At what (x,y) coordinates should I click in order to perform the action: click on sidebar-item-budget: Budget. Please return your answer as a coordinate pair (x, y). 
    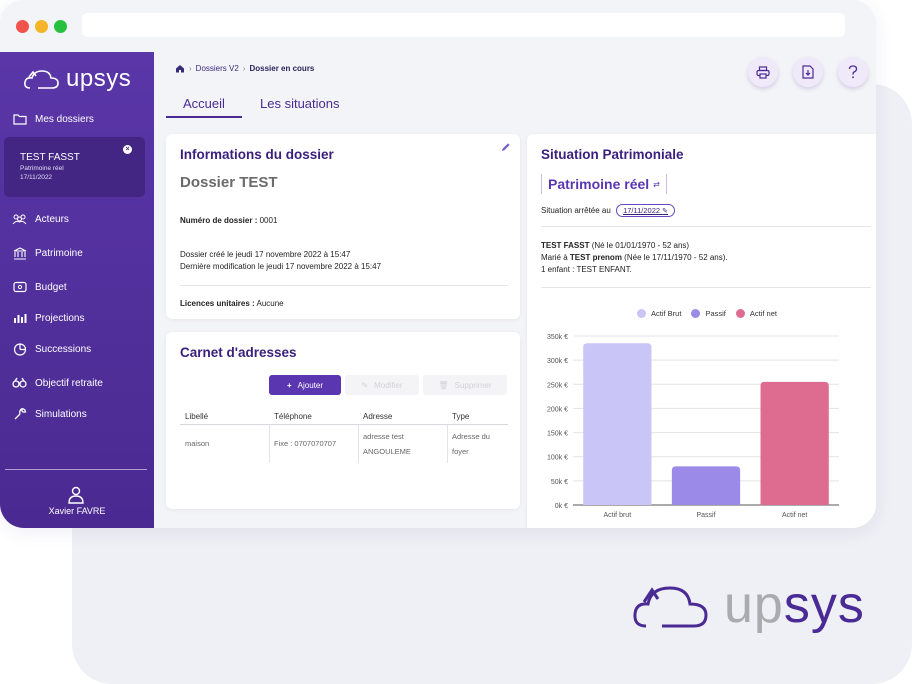
    Looking at the image, I should click on (39, 287).